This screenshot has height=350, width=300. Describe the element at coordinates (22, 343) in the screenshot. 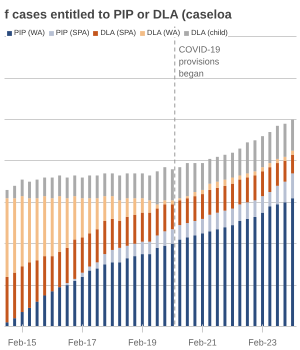

I see `x-tick-label: Feb-15` at that location.